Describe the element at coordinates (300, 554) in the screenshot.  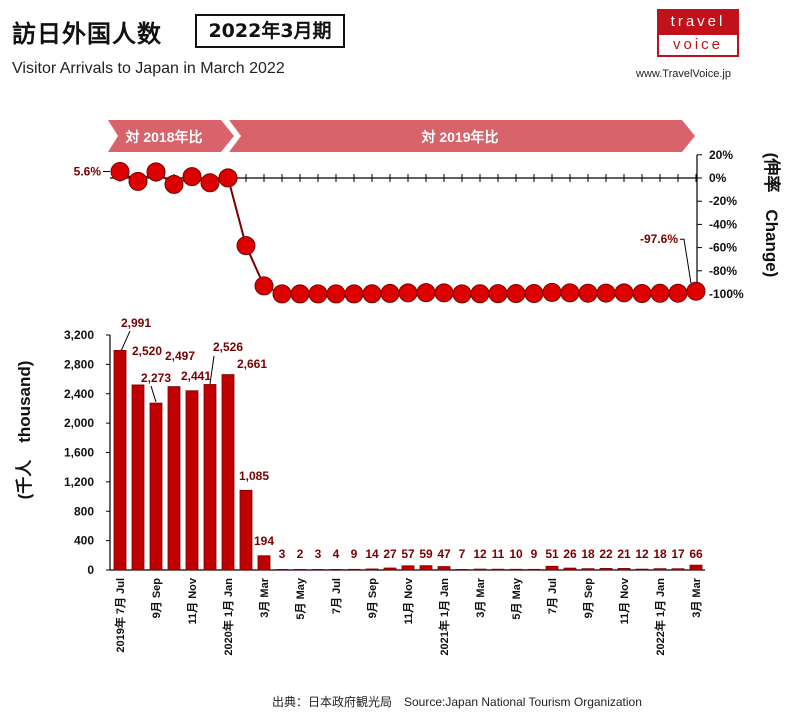
I see `bar-data-label: 2` at that location.